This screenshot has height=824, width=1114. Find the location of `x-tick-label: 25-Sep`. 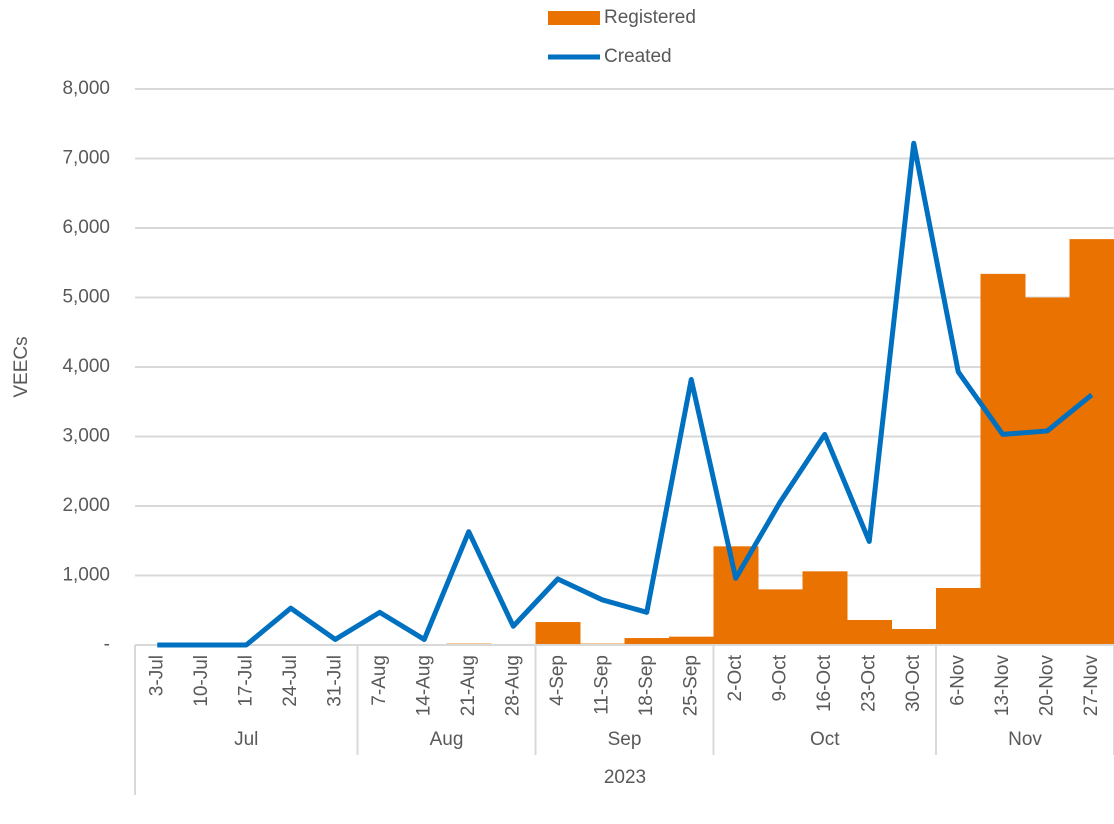

x-tick-label: 25-Sep is located at coordinates (690, 685).